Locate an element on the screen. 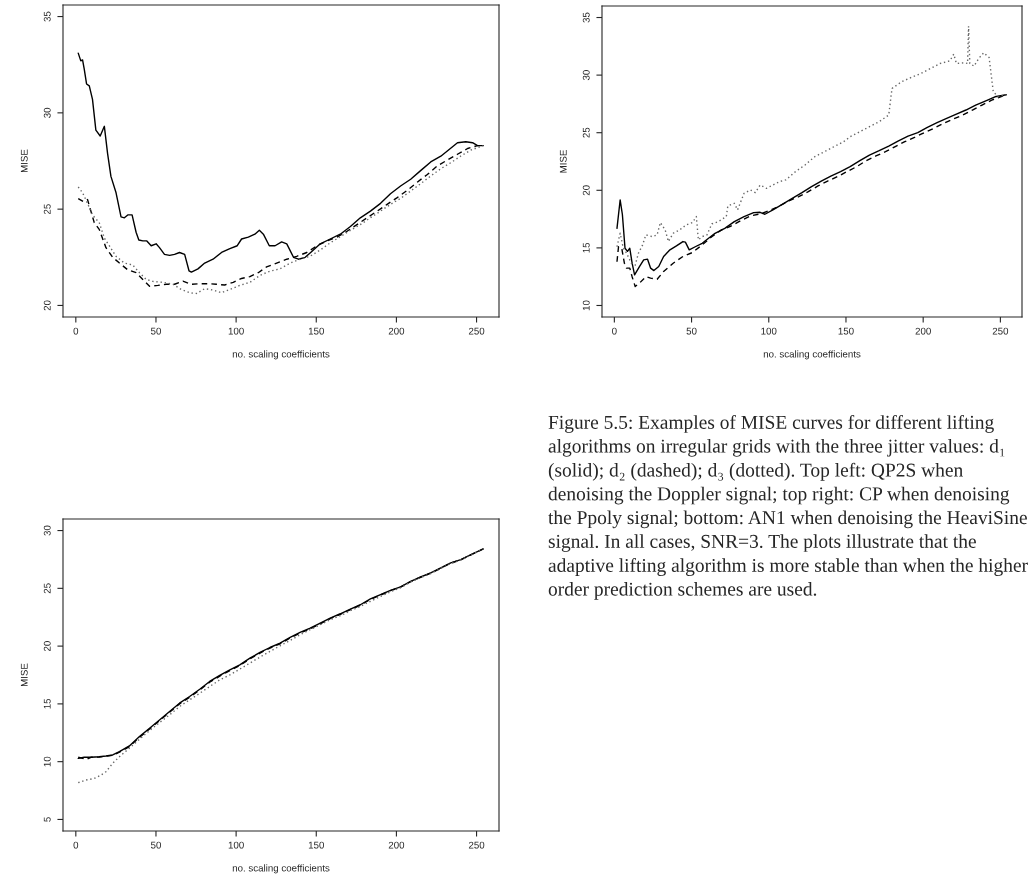  y-tick-label: 5 is located at coordinates (47, 819).